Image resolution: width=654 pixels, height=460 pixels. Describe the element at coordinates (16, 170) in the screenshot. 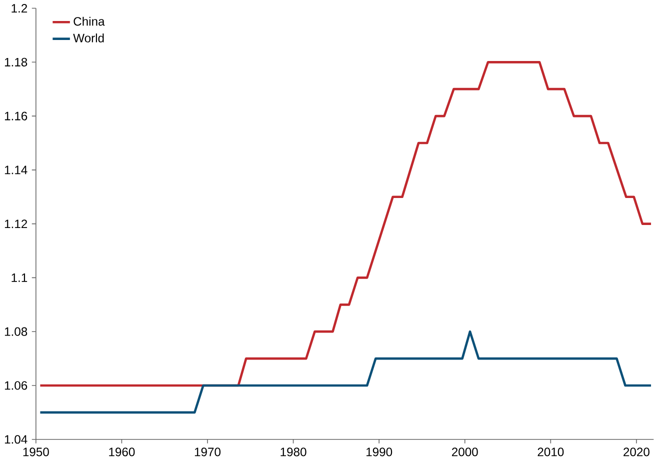

I see `y-tick-label: 1.14` at that location.